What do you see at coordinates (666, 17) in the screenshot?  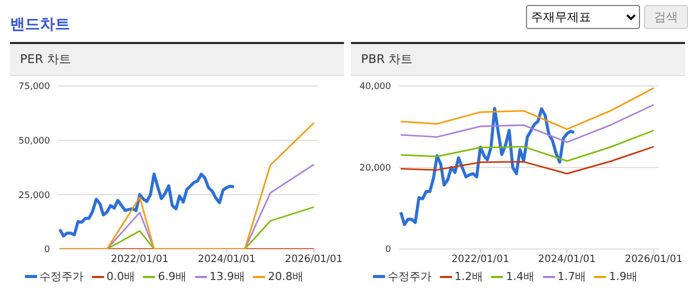 I see `search-button: 검색` at bounding box center [666, 17].